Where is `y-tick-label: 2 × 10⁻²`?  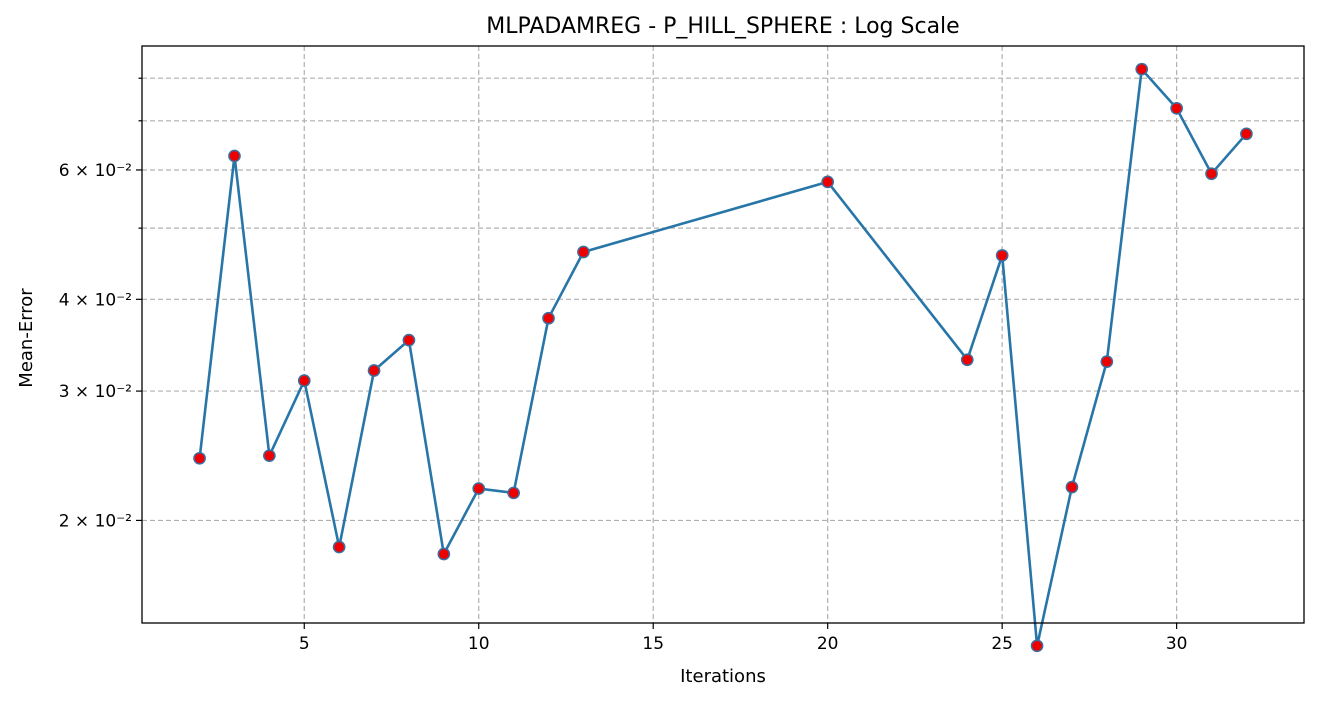 y-tick-label: 2 × 10⁻² is located at coordinates (95, 521).